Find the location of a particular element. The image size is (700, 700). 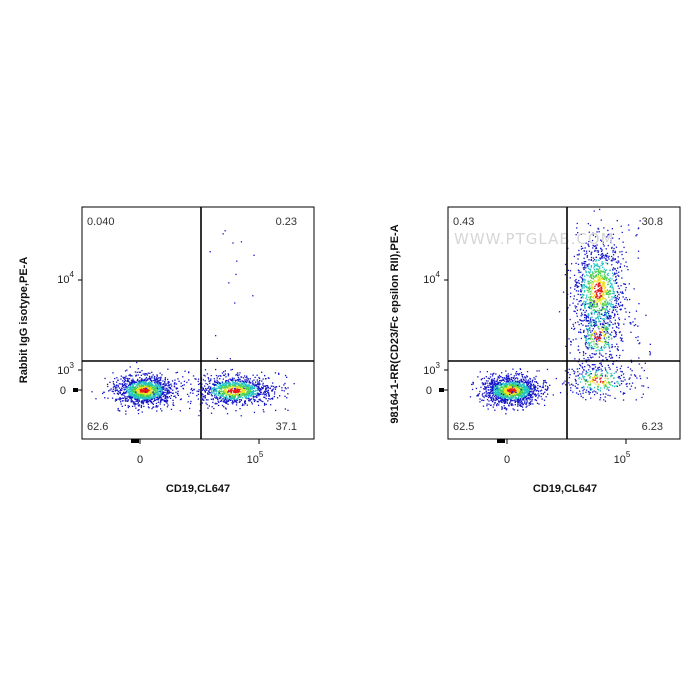

x-tick-label-10-5: 105 is located at coordinates (255, 458).